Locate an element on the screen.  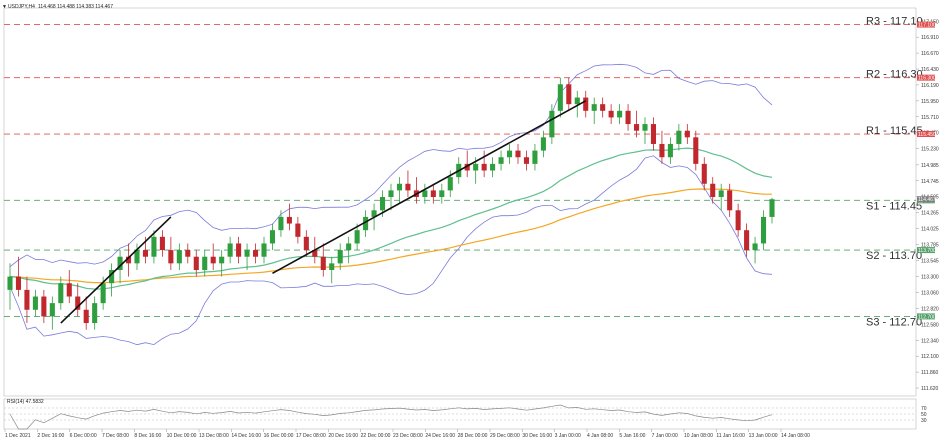
time-axis-tick-label: 14 Jan 08:00 is located at coordinates (795, 436).